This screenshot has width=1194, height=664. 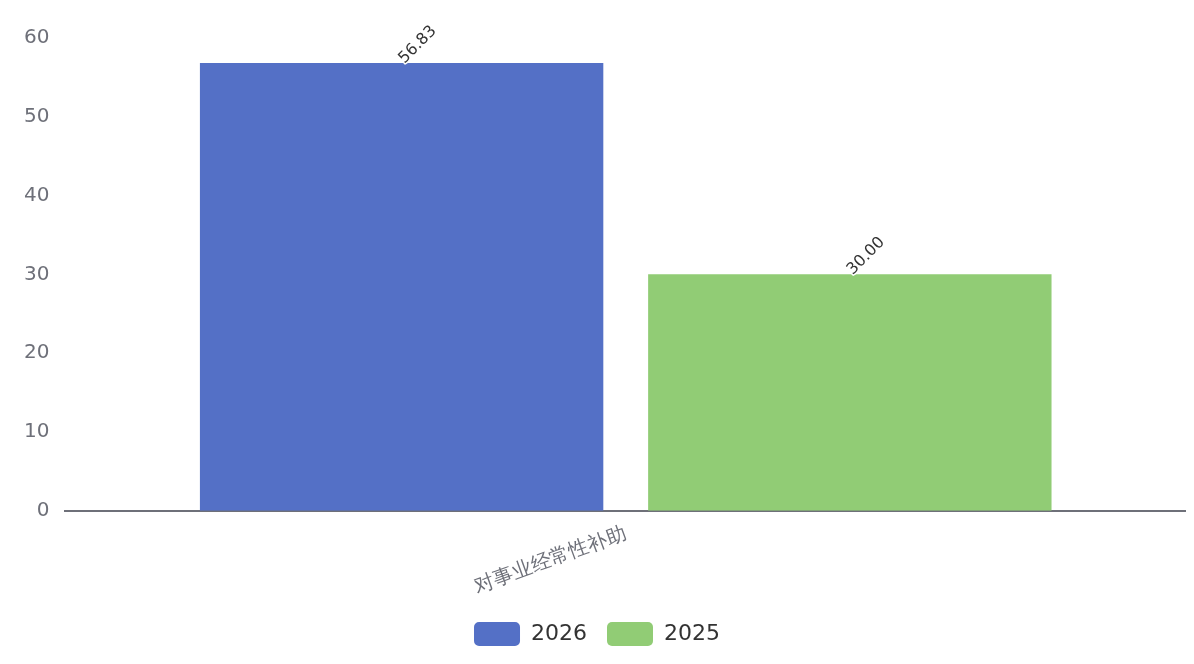 What do you see at coordinates (37, 36) in the screenshot?
I see `y-tick-label: 60` at bounding box center [37, 36].